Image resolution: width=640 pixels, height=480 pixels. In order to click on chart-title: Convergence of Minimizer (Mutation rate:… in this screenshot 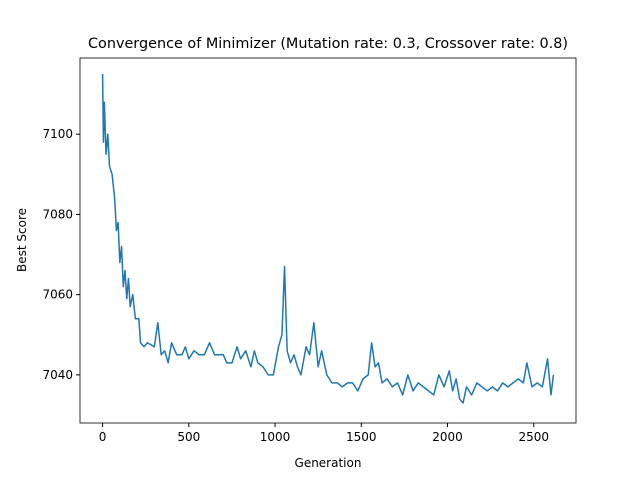, I will do `click(328, 44)`.